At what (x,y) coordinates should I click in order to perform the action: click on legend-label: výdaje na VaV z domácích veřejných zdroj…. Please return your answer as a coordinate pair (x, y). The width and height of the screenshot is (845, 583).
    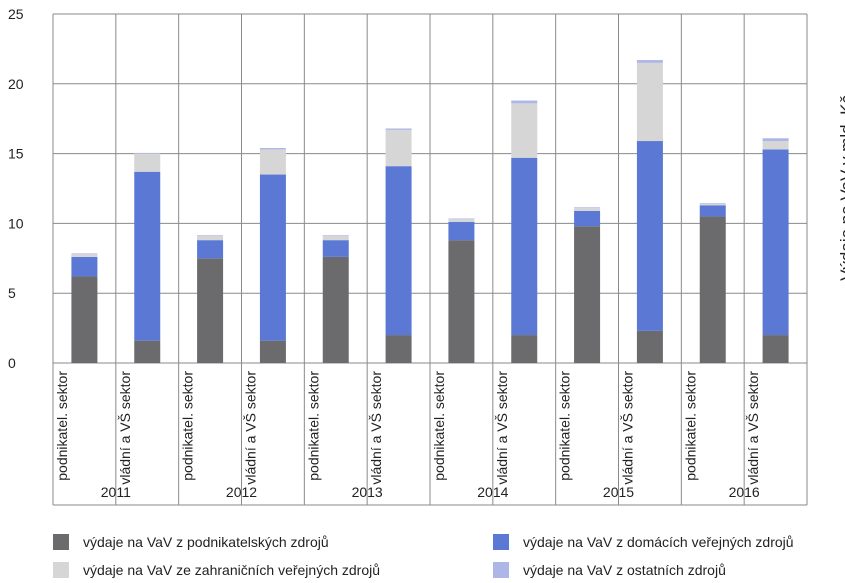
    Looking at the image, I should click on (658, 542).